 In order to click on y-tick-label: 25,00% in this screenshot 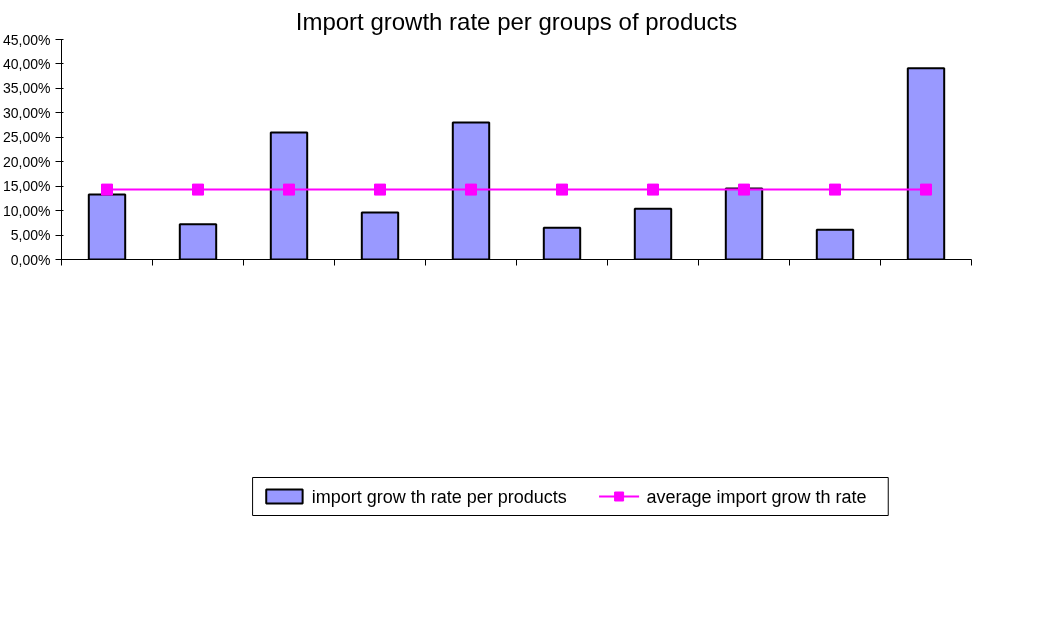, I will do `click(27, 137)`.